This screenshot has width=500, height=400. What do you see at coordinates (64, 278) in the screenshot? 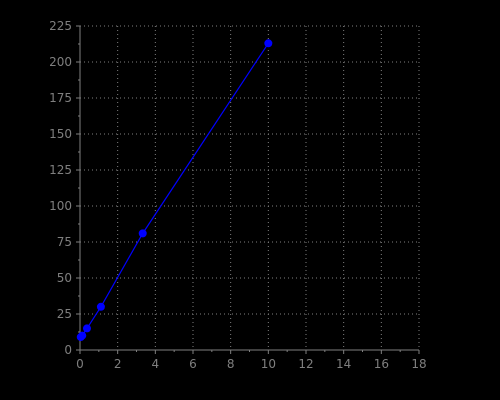
I see `y-tick-label: 50` at bounding box center [64, 278].